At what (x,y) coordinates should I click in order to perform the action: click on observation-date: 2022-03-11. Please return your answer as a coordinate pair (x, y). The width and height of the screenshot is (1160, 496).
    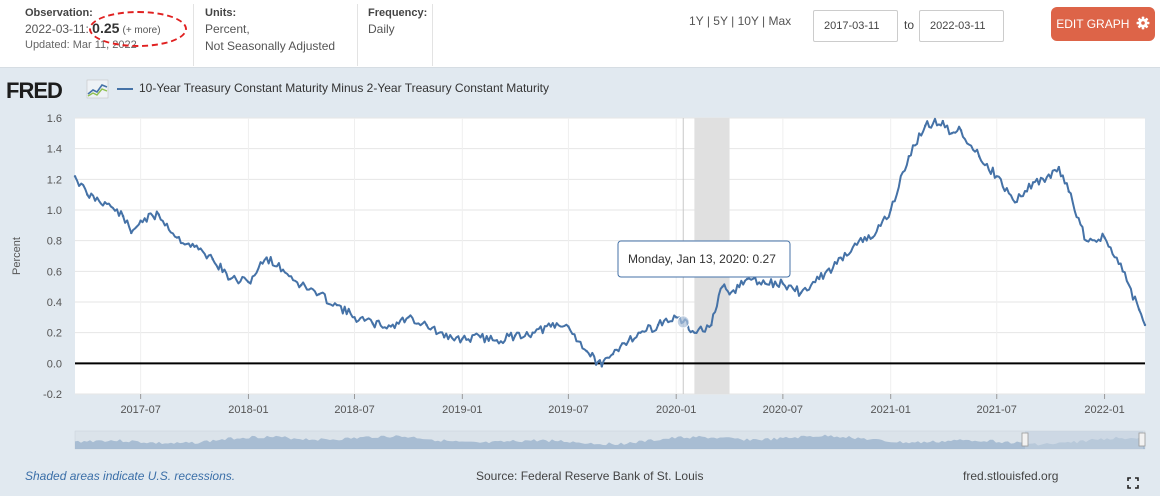
    Looking at the image, I should click on (55, 29).